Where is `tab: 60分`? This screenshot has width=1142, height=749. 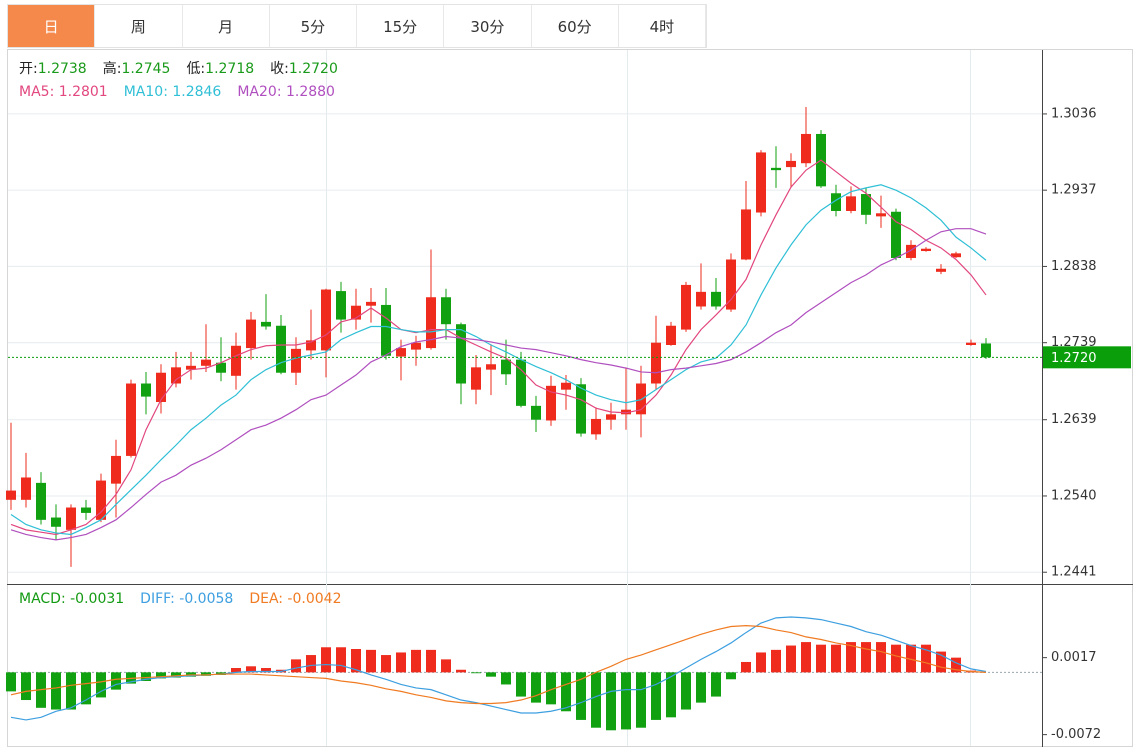
tab: 60分 is located at coordinates (575, 26).